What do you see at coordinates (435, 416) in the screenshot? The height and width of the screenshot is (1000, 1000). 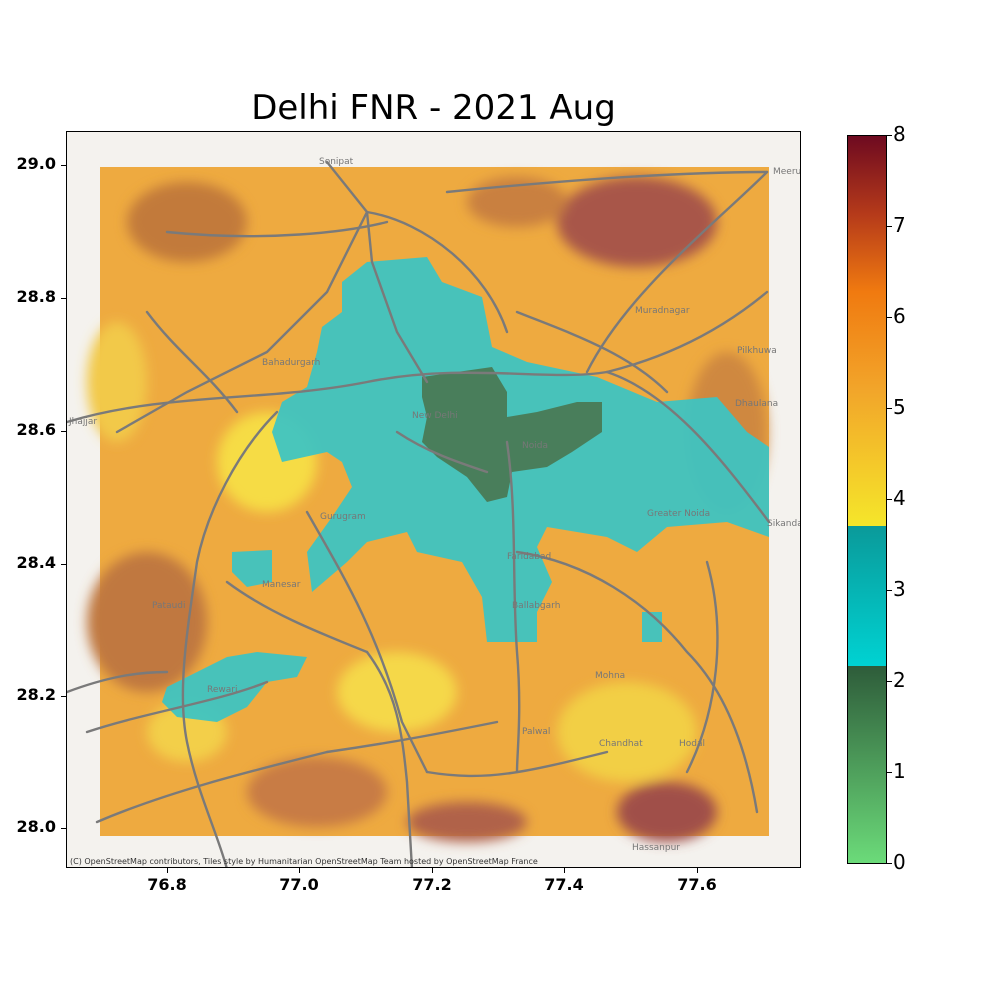 I see `place-label: New Delhi` at bounding box center [435, 416].